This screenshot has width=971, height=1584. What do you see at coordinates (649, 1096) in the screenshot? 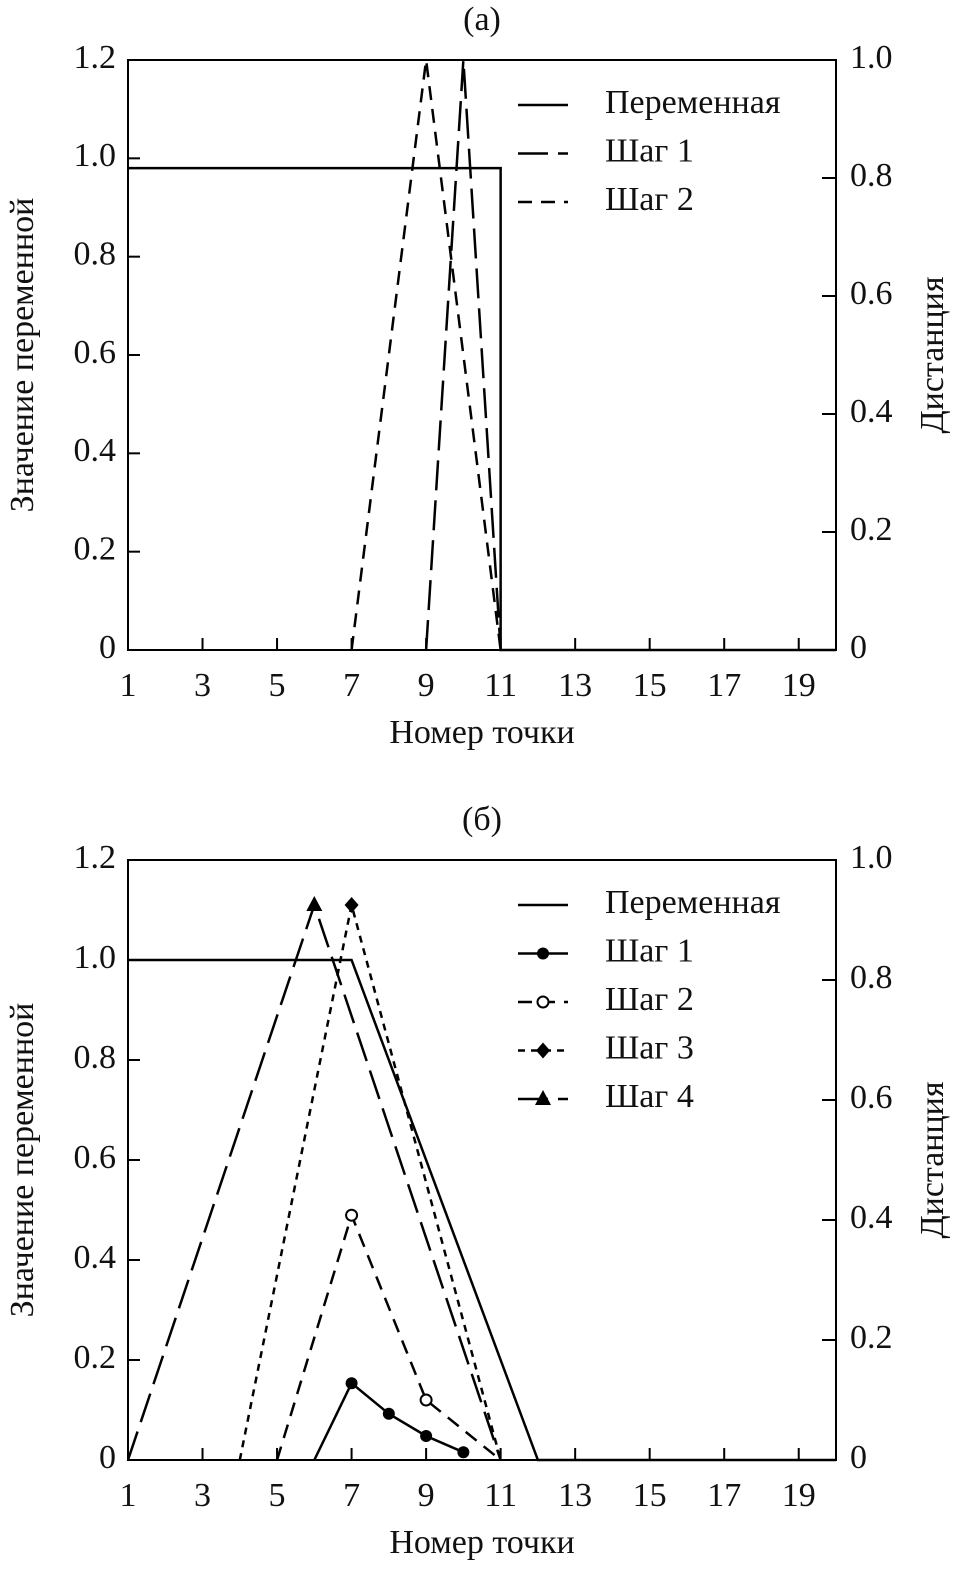
I see `legend-label: Шаг 4` at bounding box center [649, 1096].